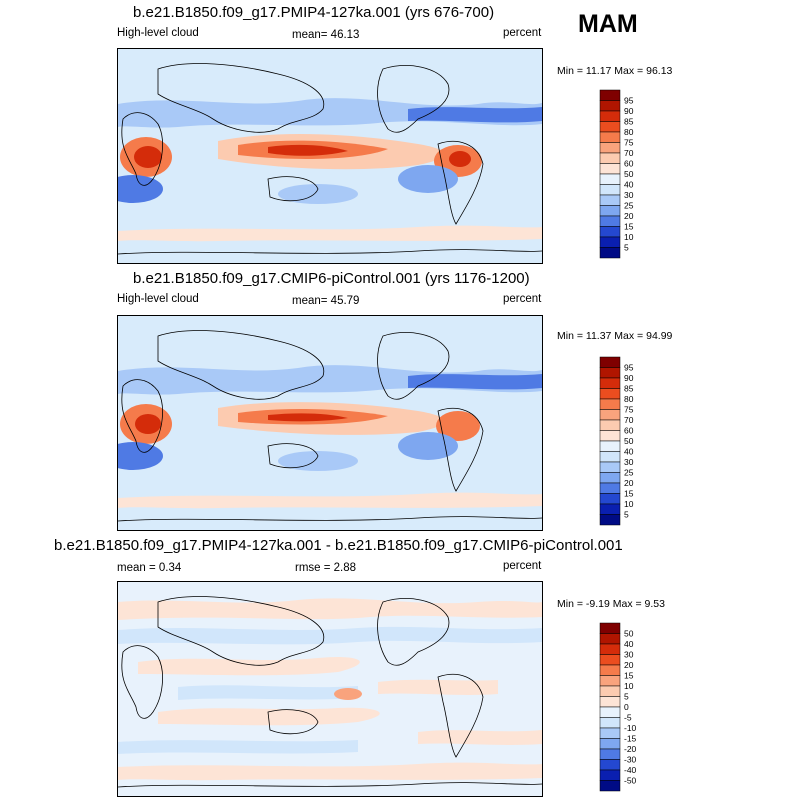  Describe the element at coordinates (428, 446) in the screenshot. I see `panel2-low-pacific-south` at that location.